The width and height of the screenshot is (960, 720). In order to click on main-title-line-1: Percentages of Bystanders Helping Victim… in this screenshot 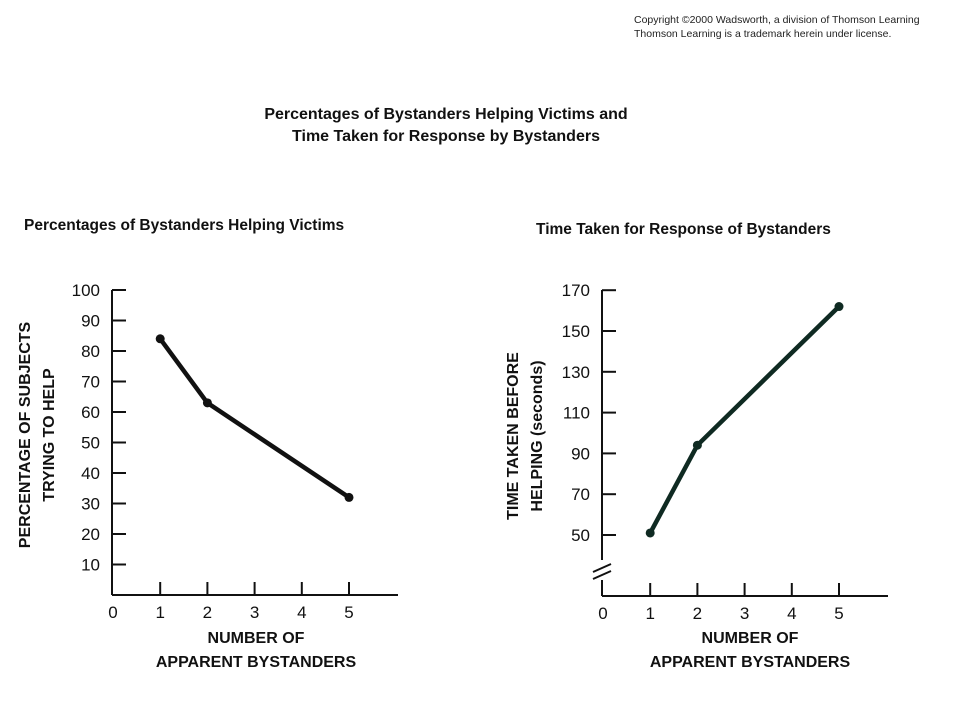, I will do `click(446, 114)`.